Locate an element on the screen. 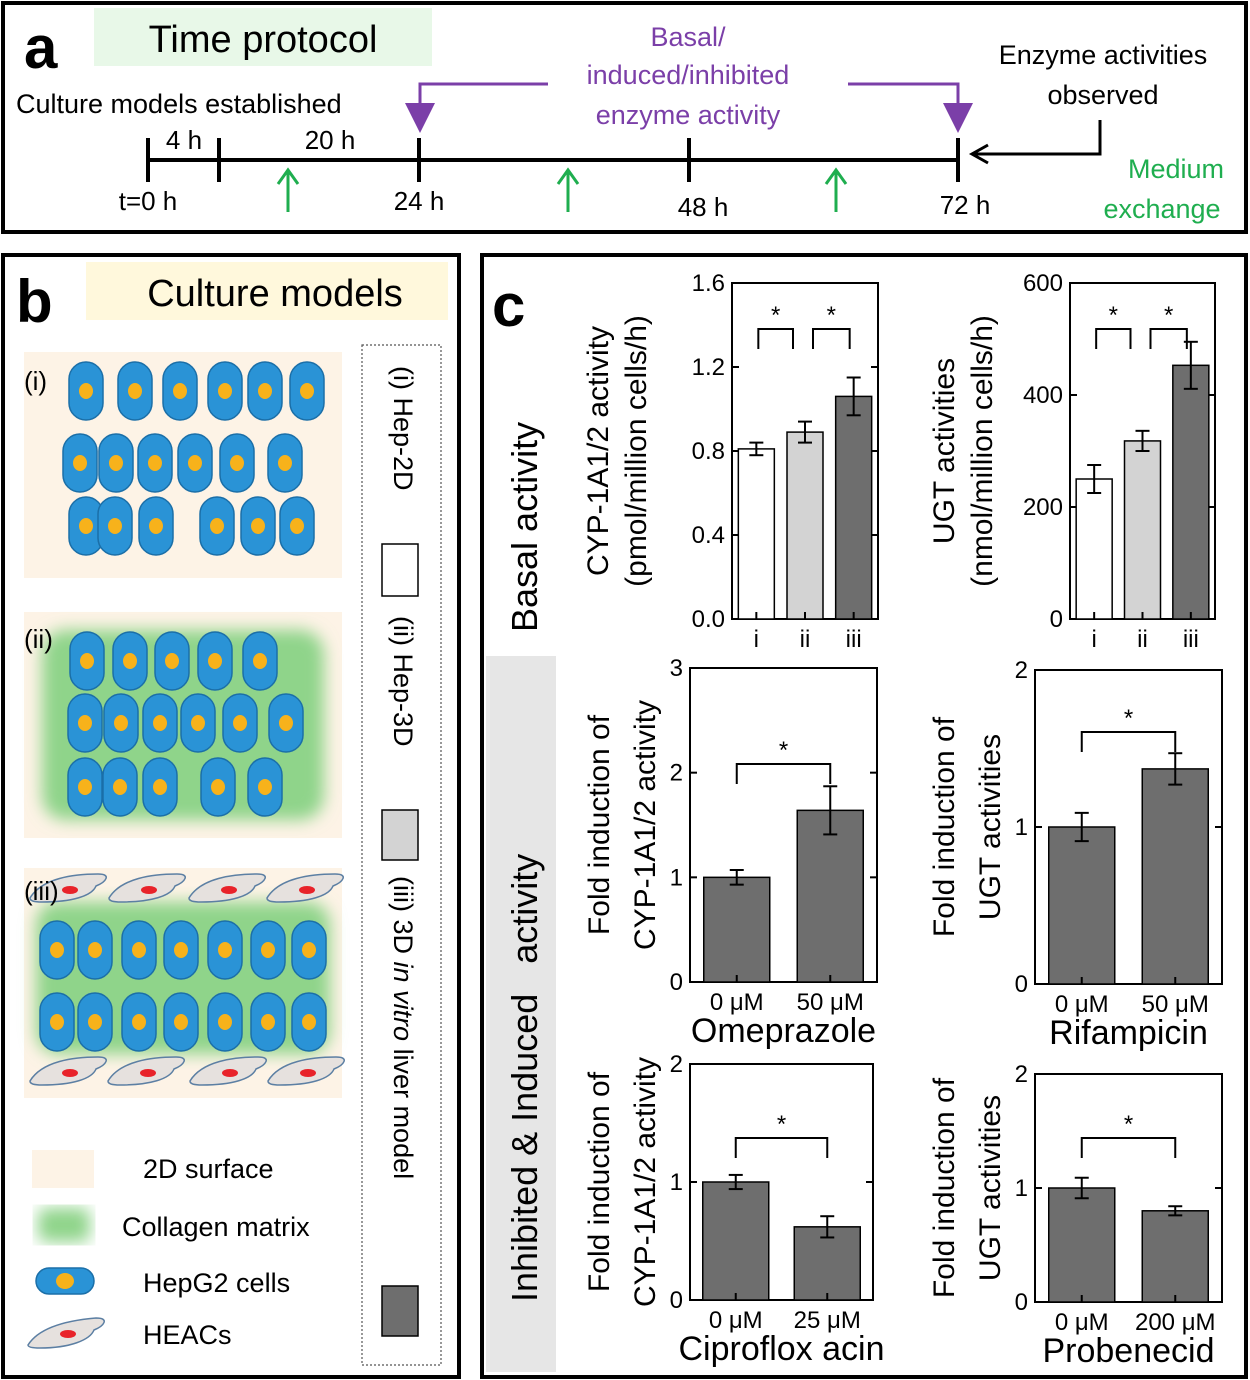 Image resolution: width=1250 pixels, height=1380 pixels. interval-20h: 20 h is located at coordinates (330, 140).